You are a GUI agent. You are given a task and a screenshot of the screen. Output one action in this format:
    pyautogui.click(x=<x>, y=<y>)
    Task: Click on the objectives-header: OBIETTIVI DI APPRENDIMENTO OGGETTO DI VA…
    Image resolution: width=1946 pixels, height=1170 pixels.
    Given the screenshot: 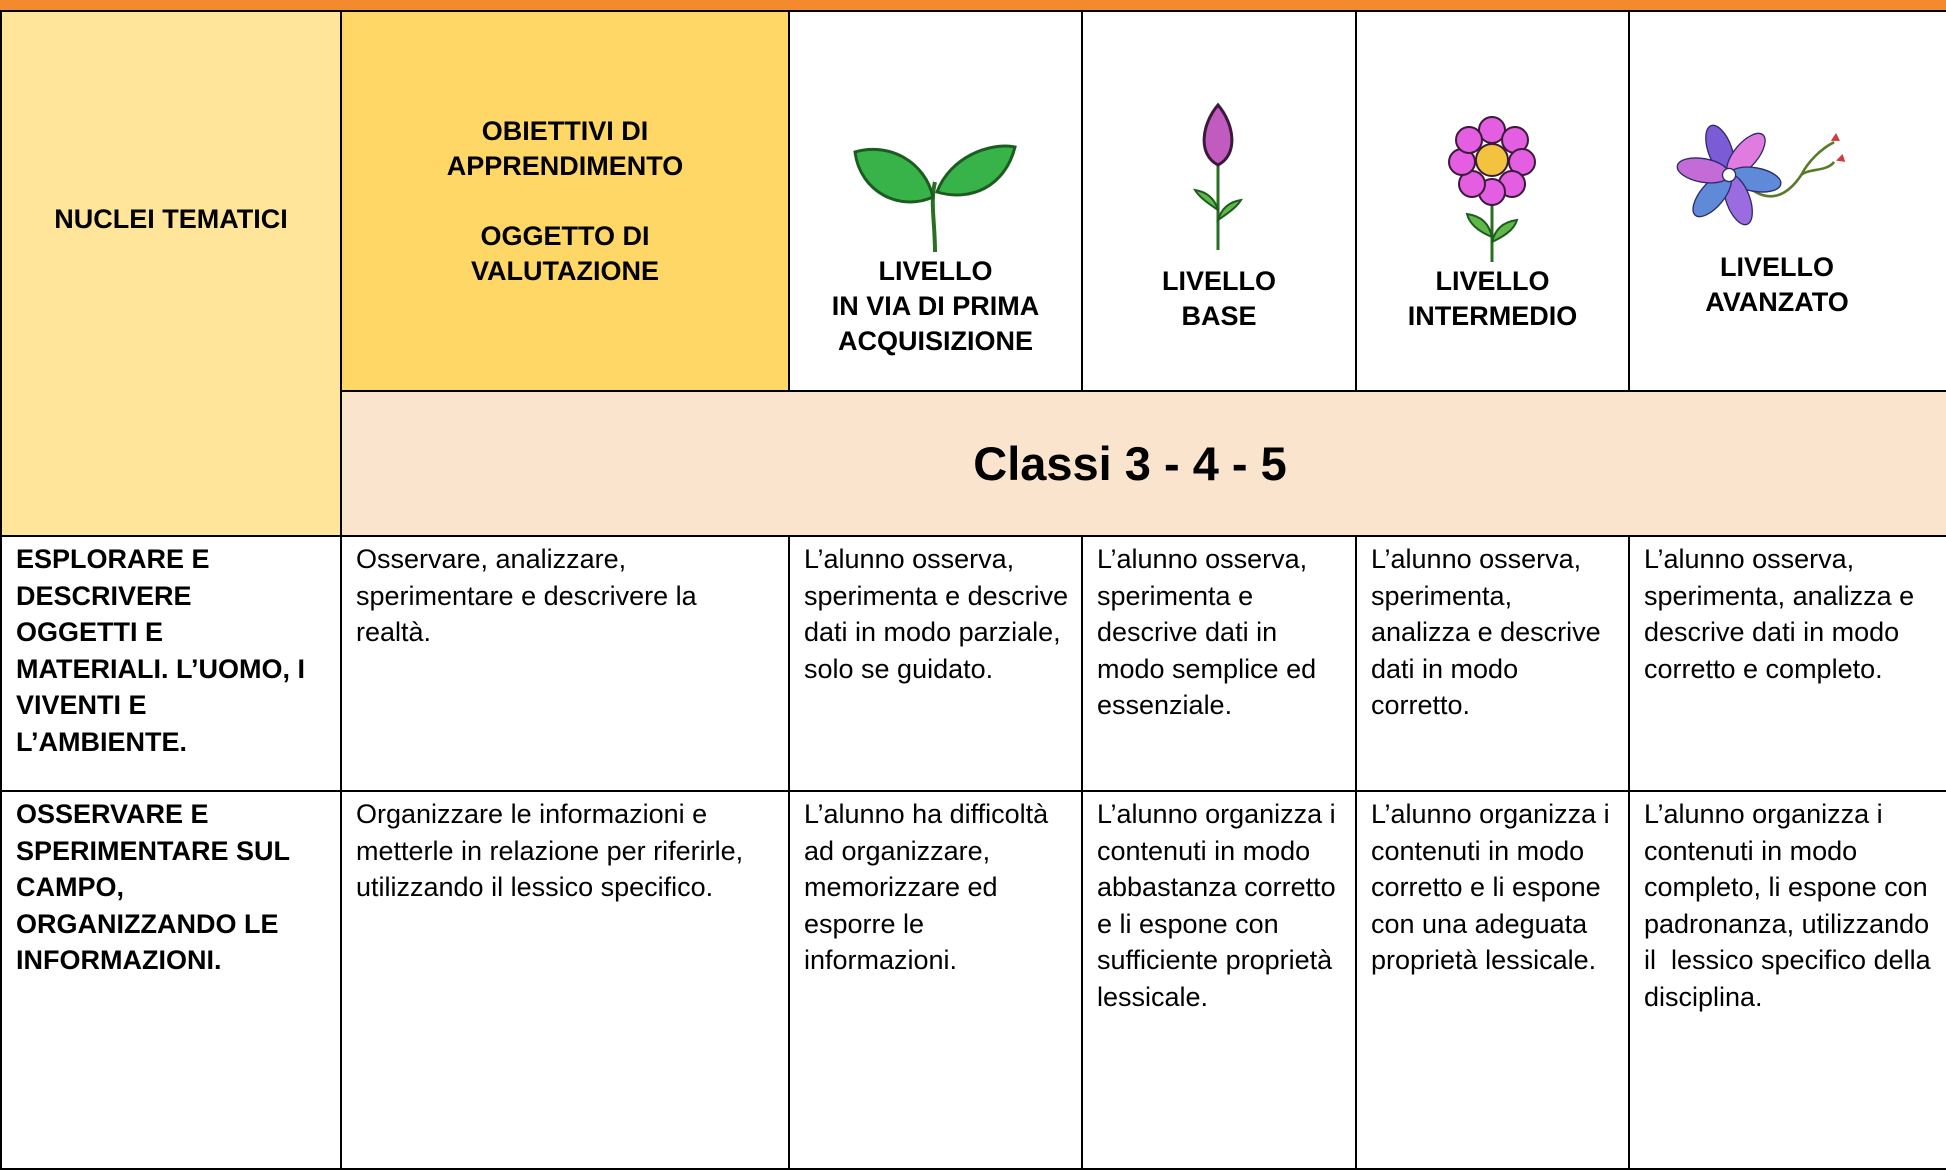 What is the action you would take?
    pyautogui.click(x=565, y=201)
    